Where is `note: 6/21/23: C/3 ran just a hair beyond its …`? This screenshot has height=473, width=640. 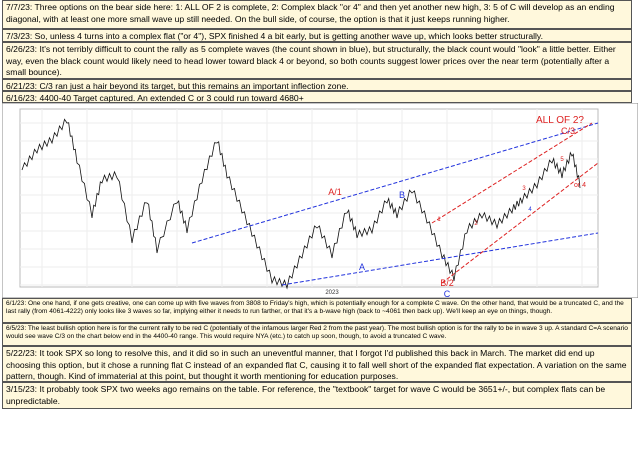 note: 6/21/23: C/3 ran just a hair beyond its … is located at coordinates (317, 85).